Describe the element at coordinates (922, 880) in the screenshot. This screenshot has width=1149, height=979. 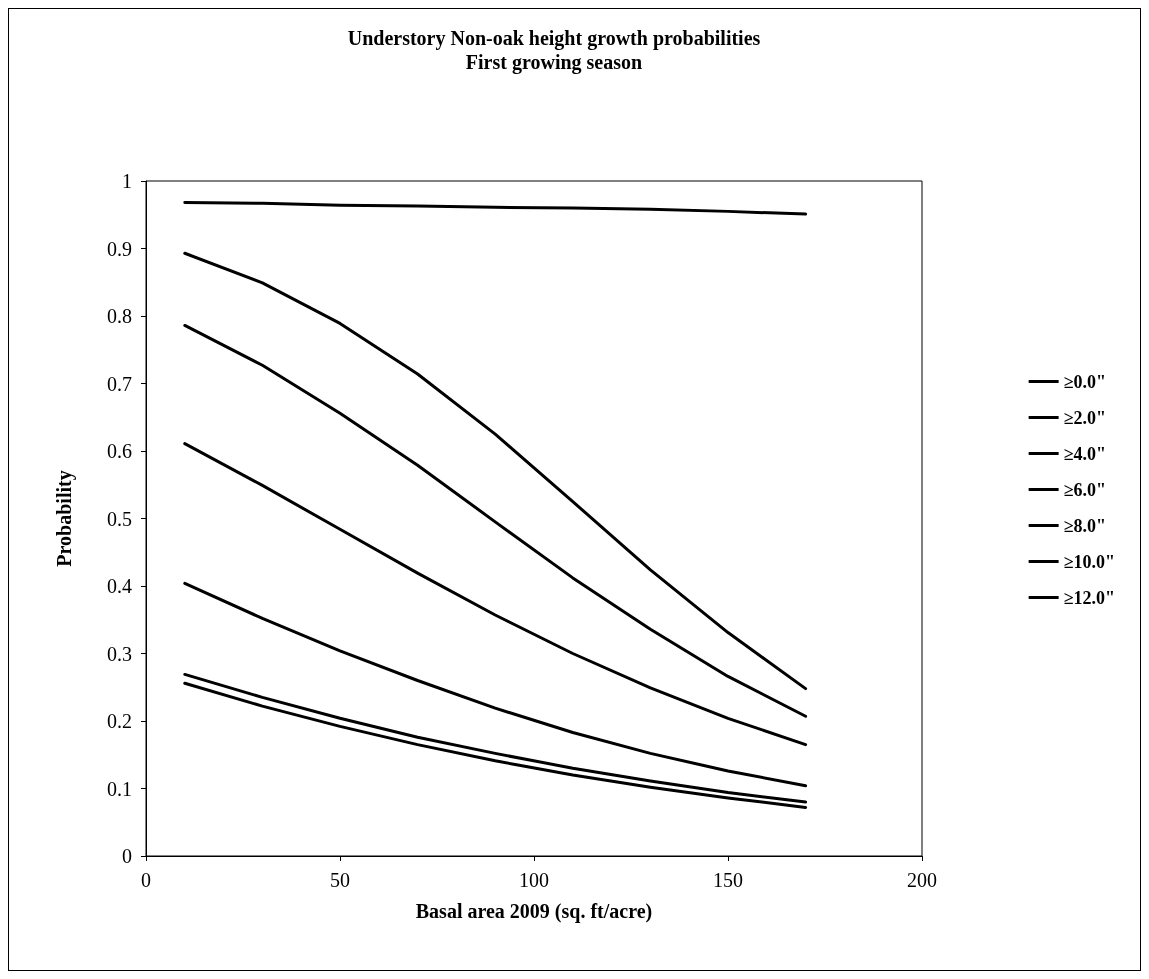
I see `x-tick-label: 200` at that location.